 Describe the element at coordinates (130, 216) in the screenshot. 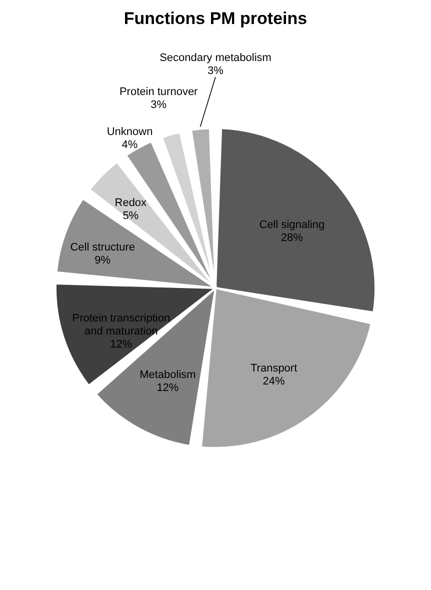

I see `data-label: 5%` at that location.